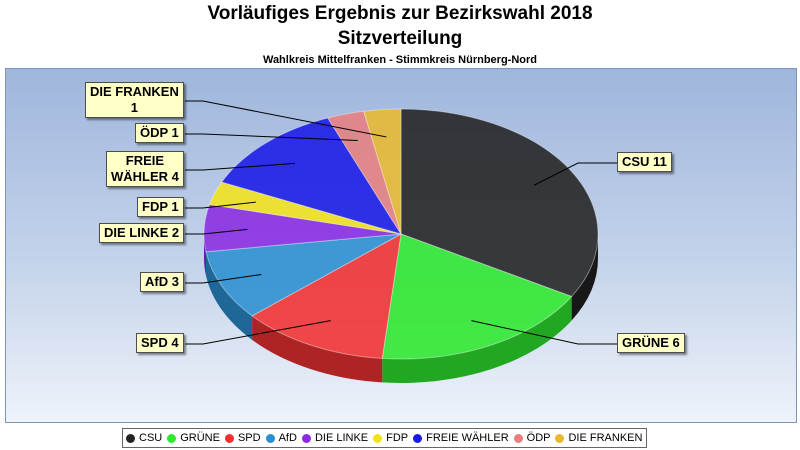  I want to click on legend-item--dp: ÖDP, so click(532, 438).